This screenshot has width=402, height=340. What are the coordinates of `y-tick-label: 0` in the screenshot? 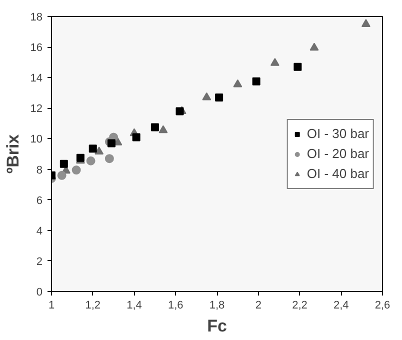 It's located at (39, 292).